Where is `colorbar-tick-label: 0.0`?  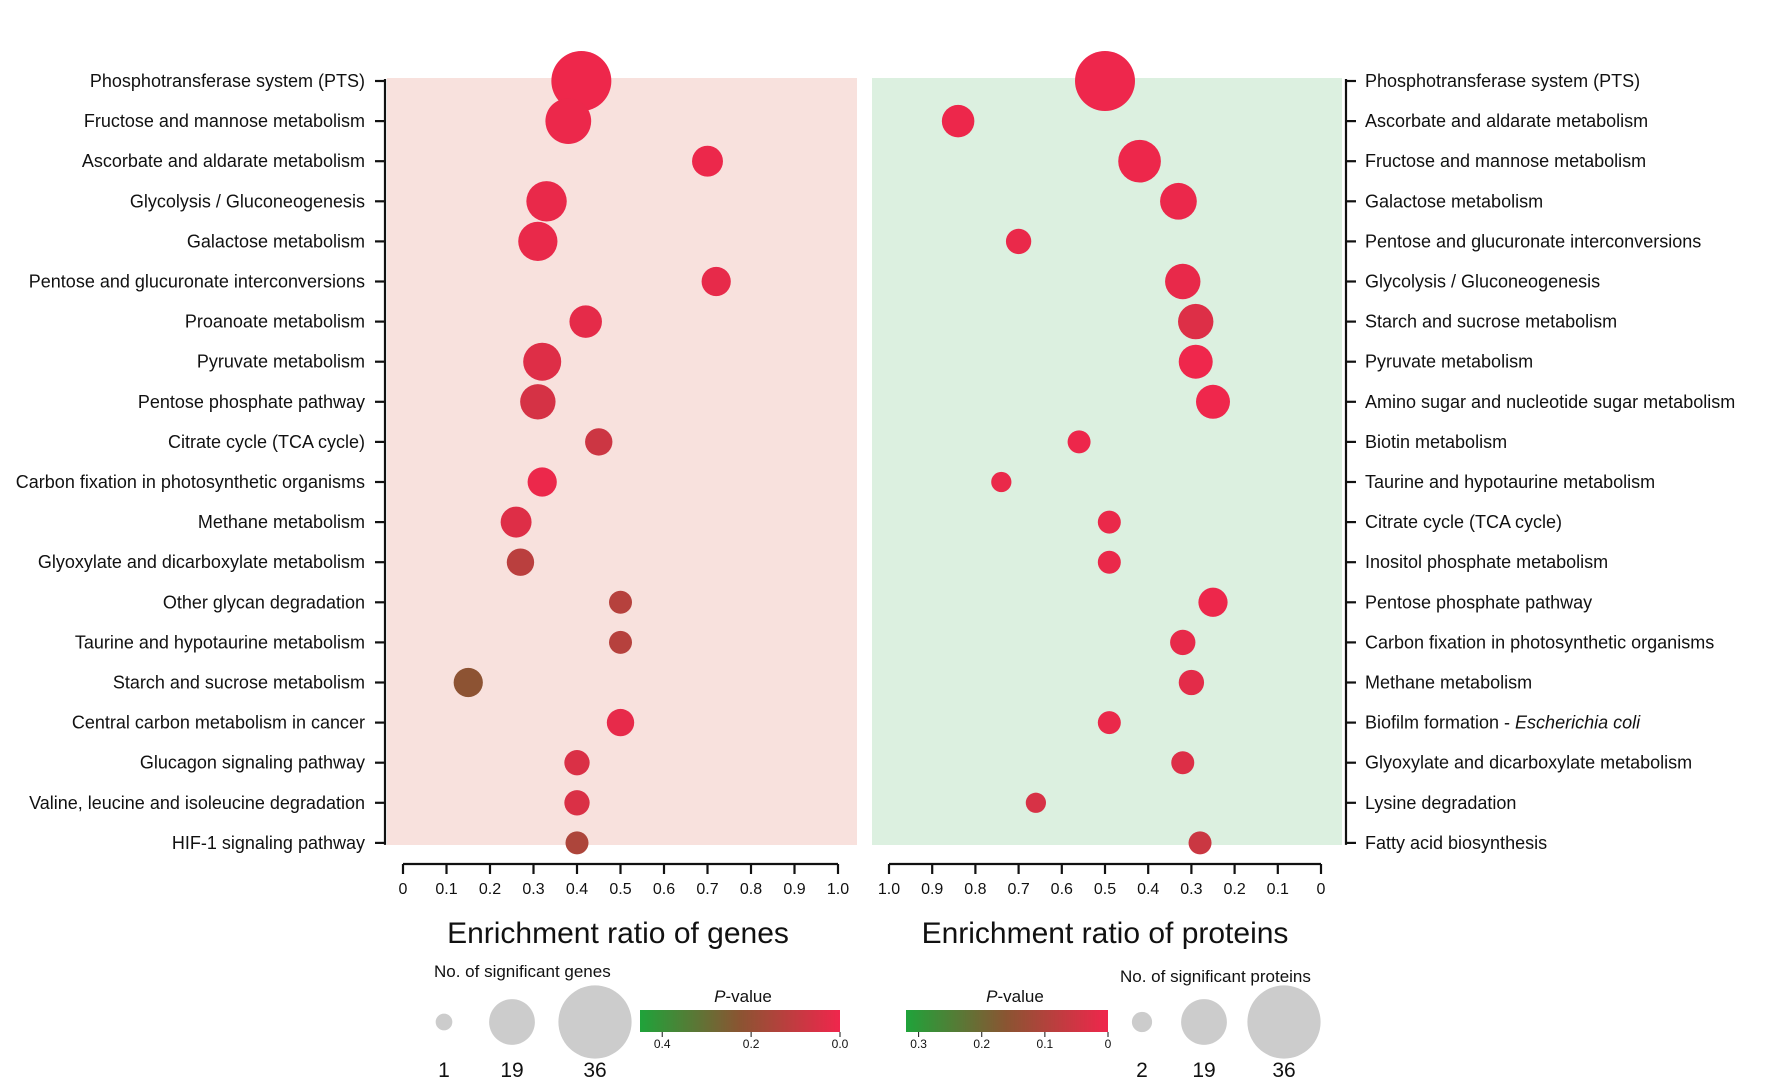 colorbar-tick-label: 0.0 is located at coordinates (840, 1044).